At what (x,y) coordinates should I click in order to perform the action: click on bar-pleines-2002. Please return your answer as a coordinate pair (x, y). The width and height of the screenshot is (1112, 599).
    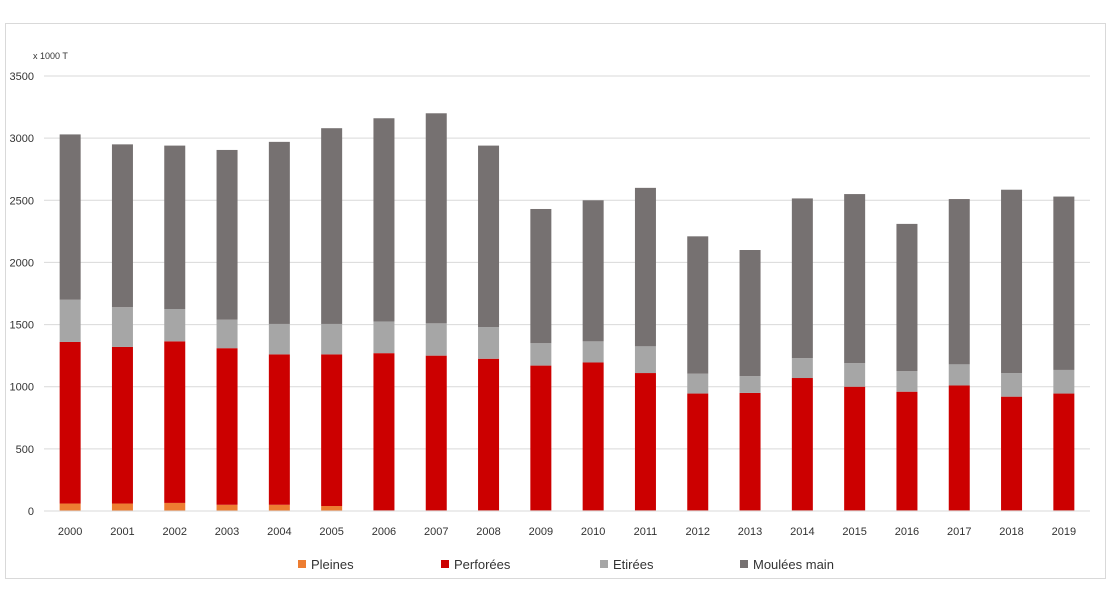
    Looking at the image, I should click on (175, 506).